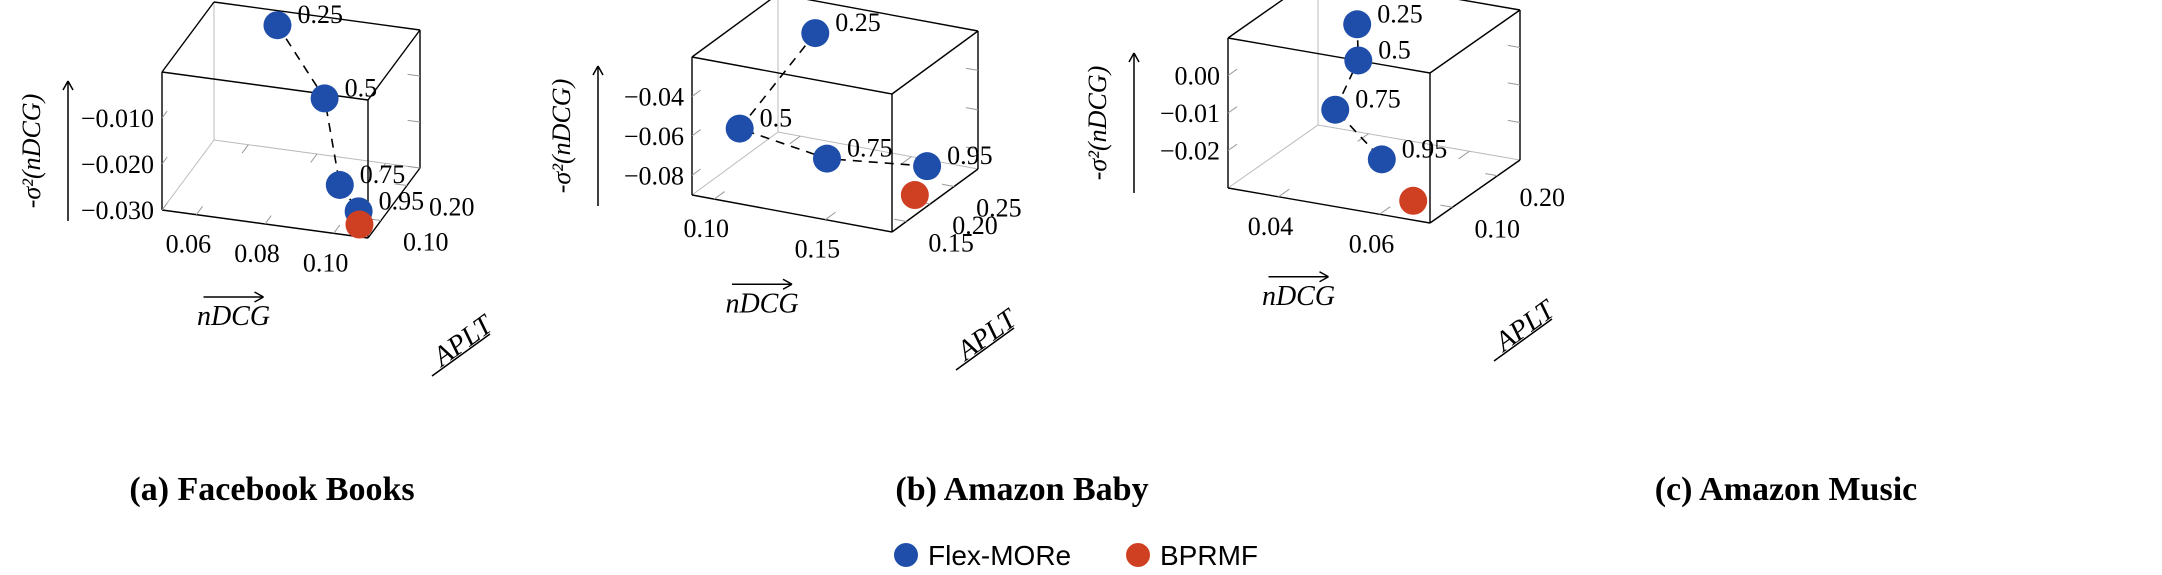  Describe the element at coordinates (189, 244) in the screenshot. I see `x-tick-label: 0.06` at that location.